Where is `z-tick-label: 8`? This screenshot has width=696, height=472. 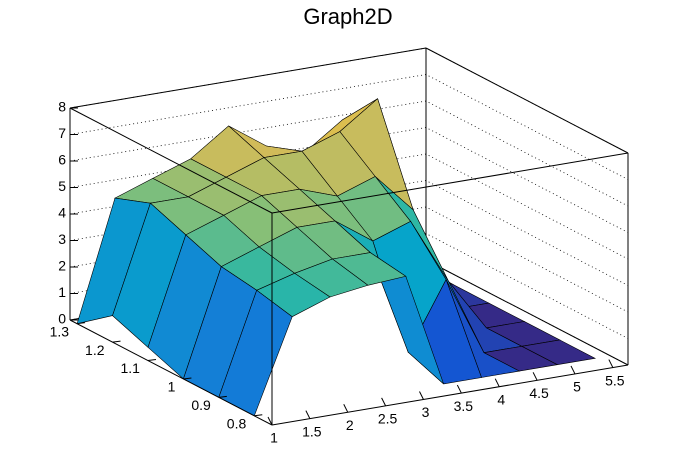 z-tick-label: 8 is located at coordinates (62, 107).